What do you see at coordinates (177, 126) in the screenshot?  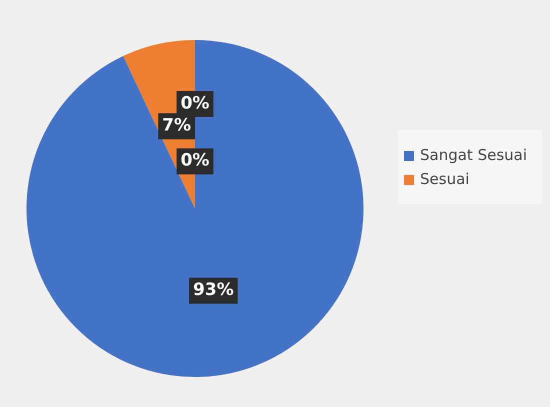 I see `data-label: 7%` at bounding box center [177, 126].